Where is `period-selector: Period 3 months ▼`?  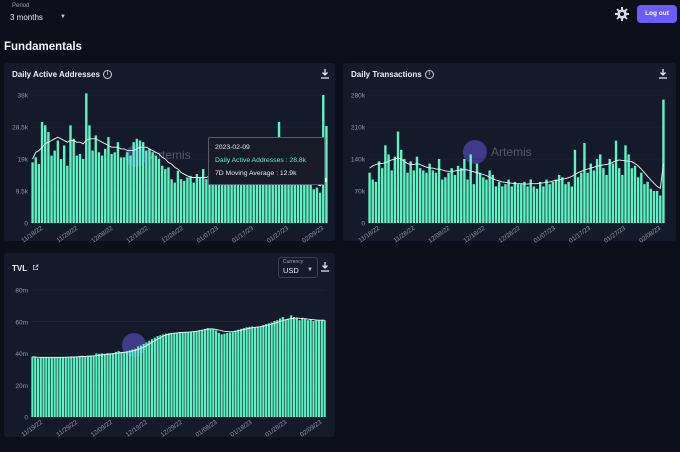 period-selector: Period 3 months ▼ is located at coordinates (38, 14).